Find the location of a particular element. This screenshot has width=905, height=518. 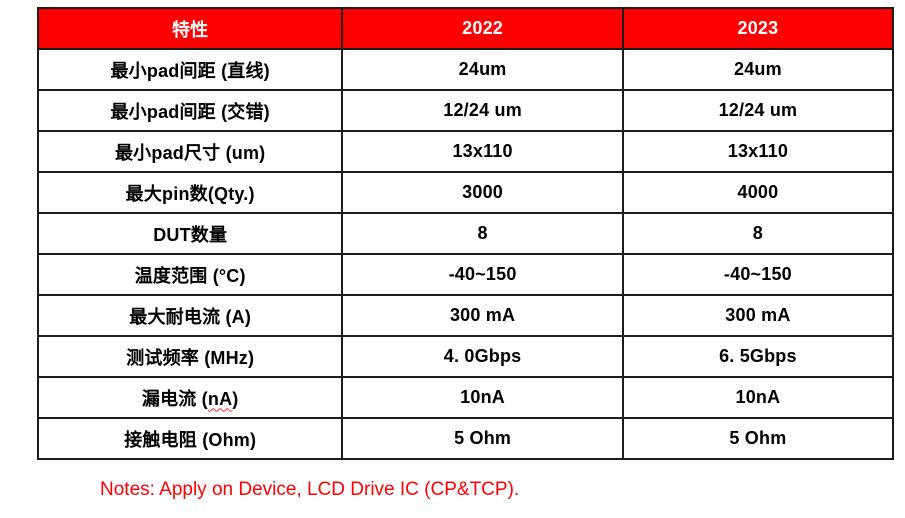

feature-cell: DUT数量 is located at coordinates (190, 233).